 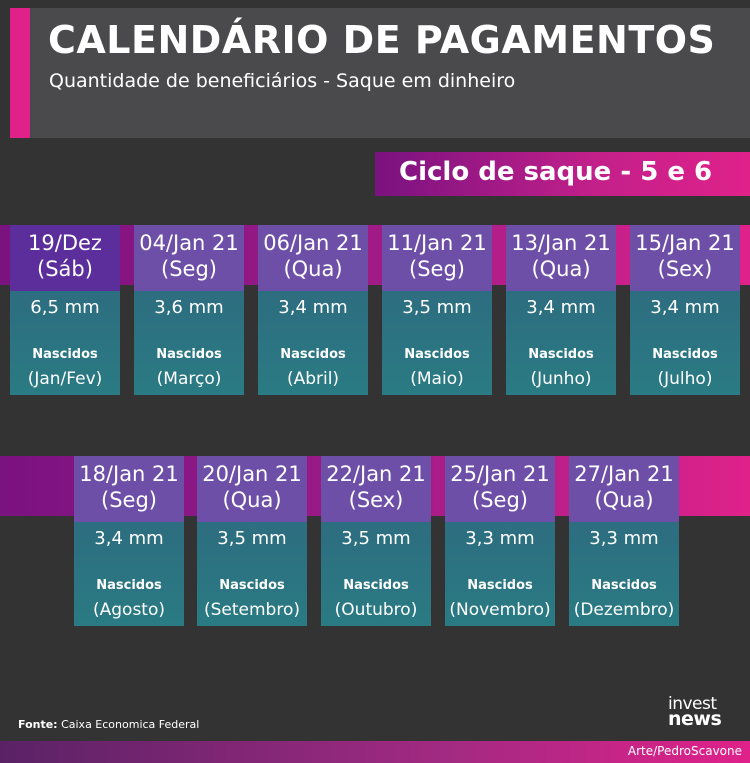 I want to click on card-date-header: 18/Jan 21 (Seg), so click(x=129, y=489).